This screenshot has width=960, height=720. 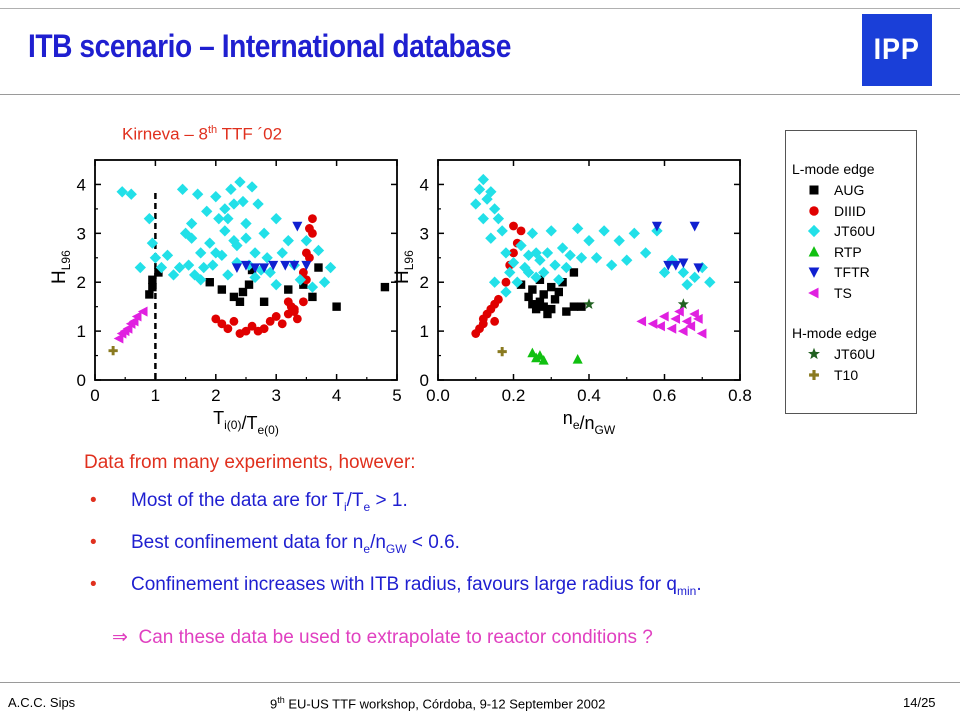 What do you see at coordinates (424, 282) in the screenshot?
I see `y-tick-label: 2` at bounding box center [424, 282].